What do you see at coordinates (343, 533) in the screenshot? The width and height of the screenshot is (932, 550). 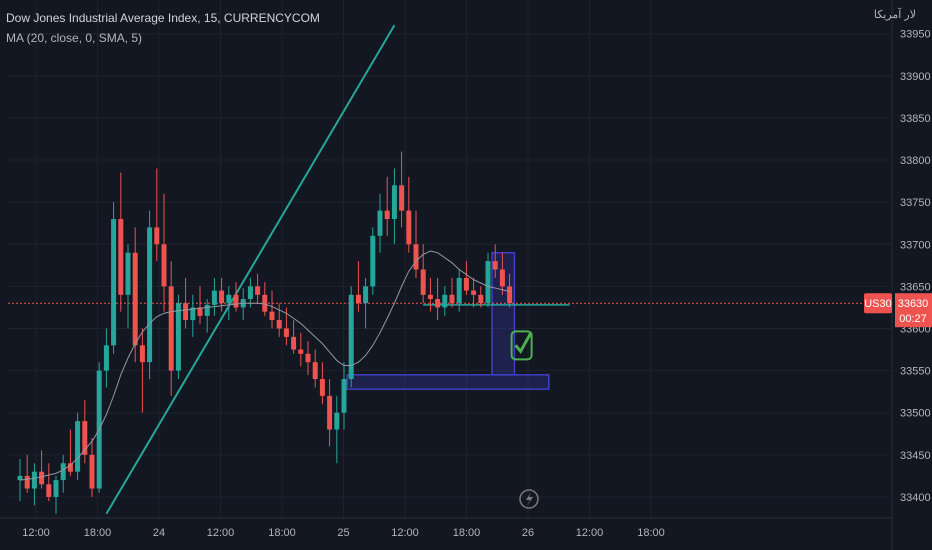 I see `time-tick-label: 25` at bounding box center [343, 533].